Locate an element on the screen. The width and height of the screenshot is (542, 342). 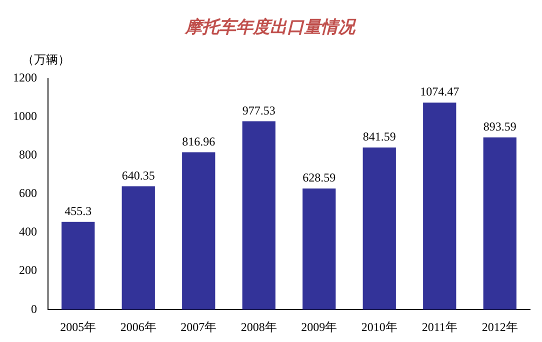
data-label: 841.59 is located at coordinates (379, 137).